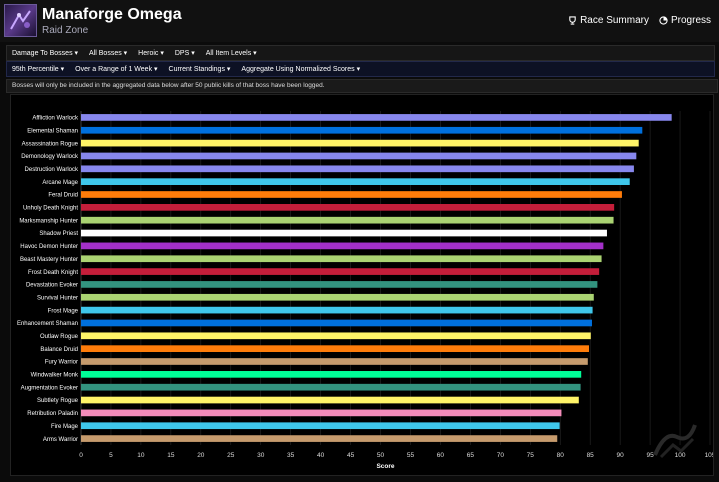  I want to click on y-category-label: Elemental Shaman, so click(52, 131).